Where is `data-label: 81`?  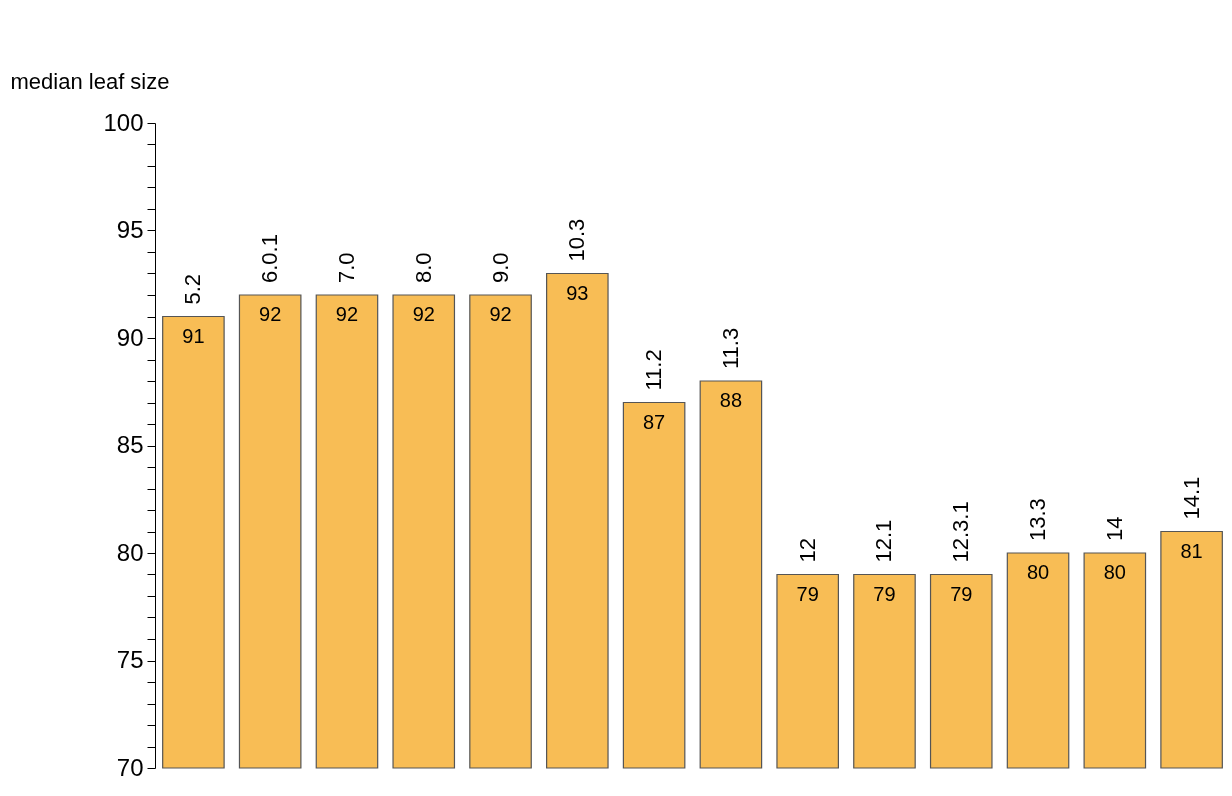
data-label: 81 is located at coordinates (1191, 550).